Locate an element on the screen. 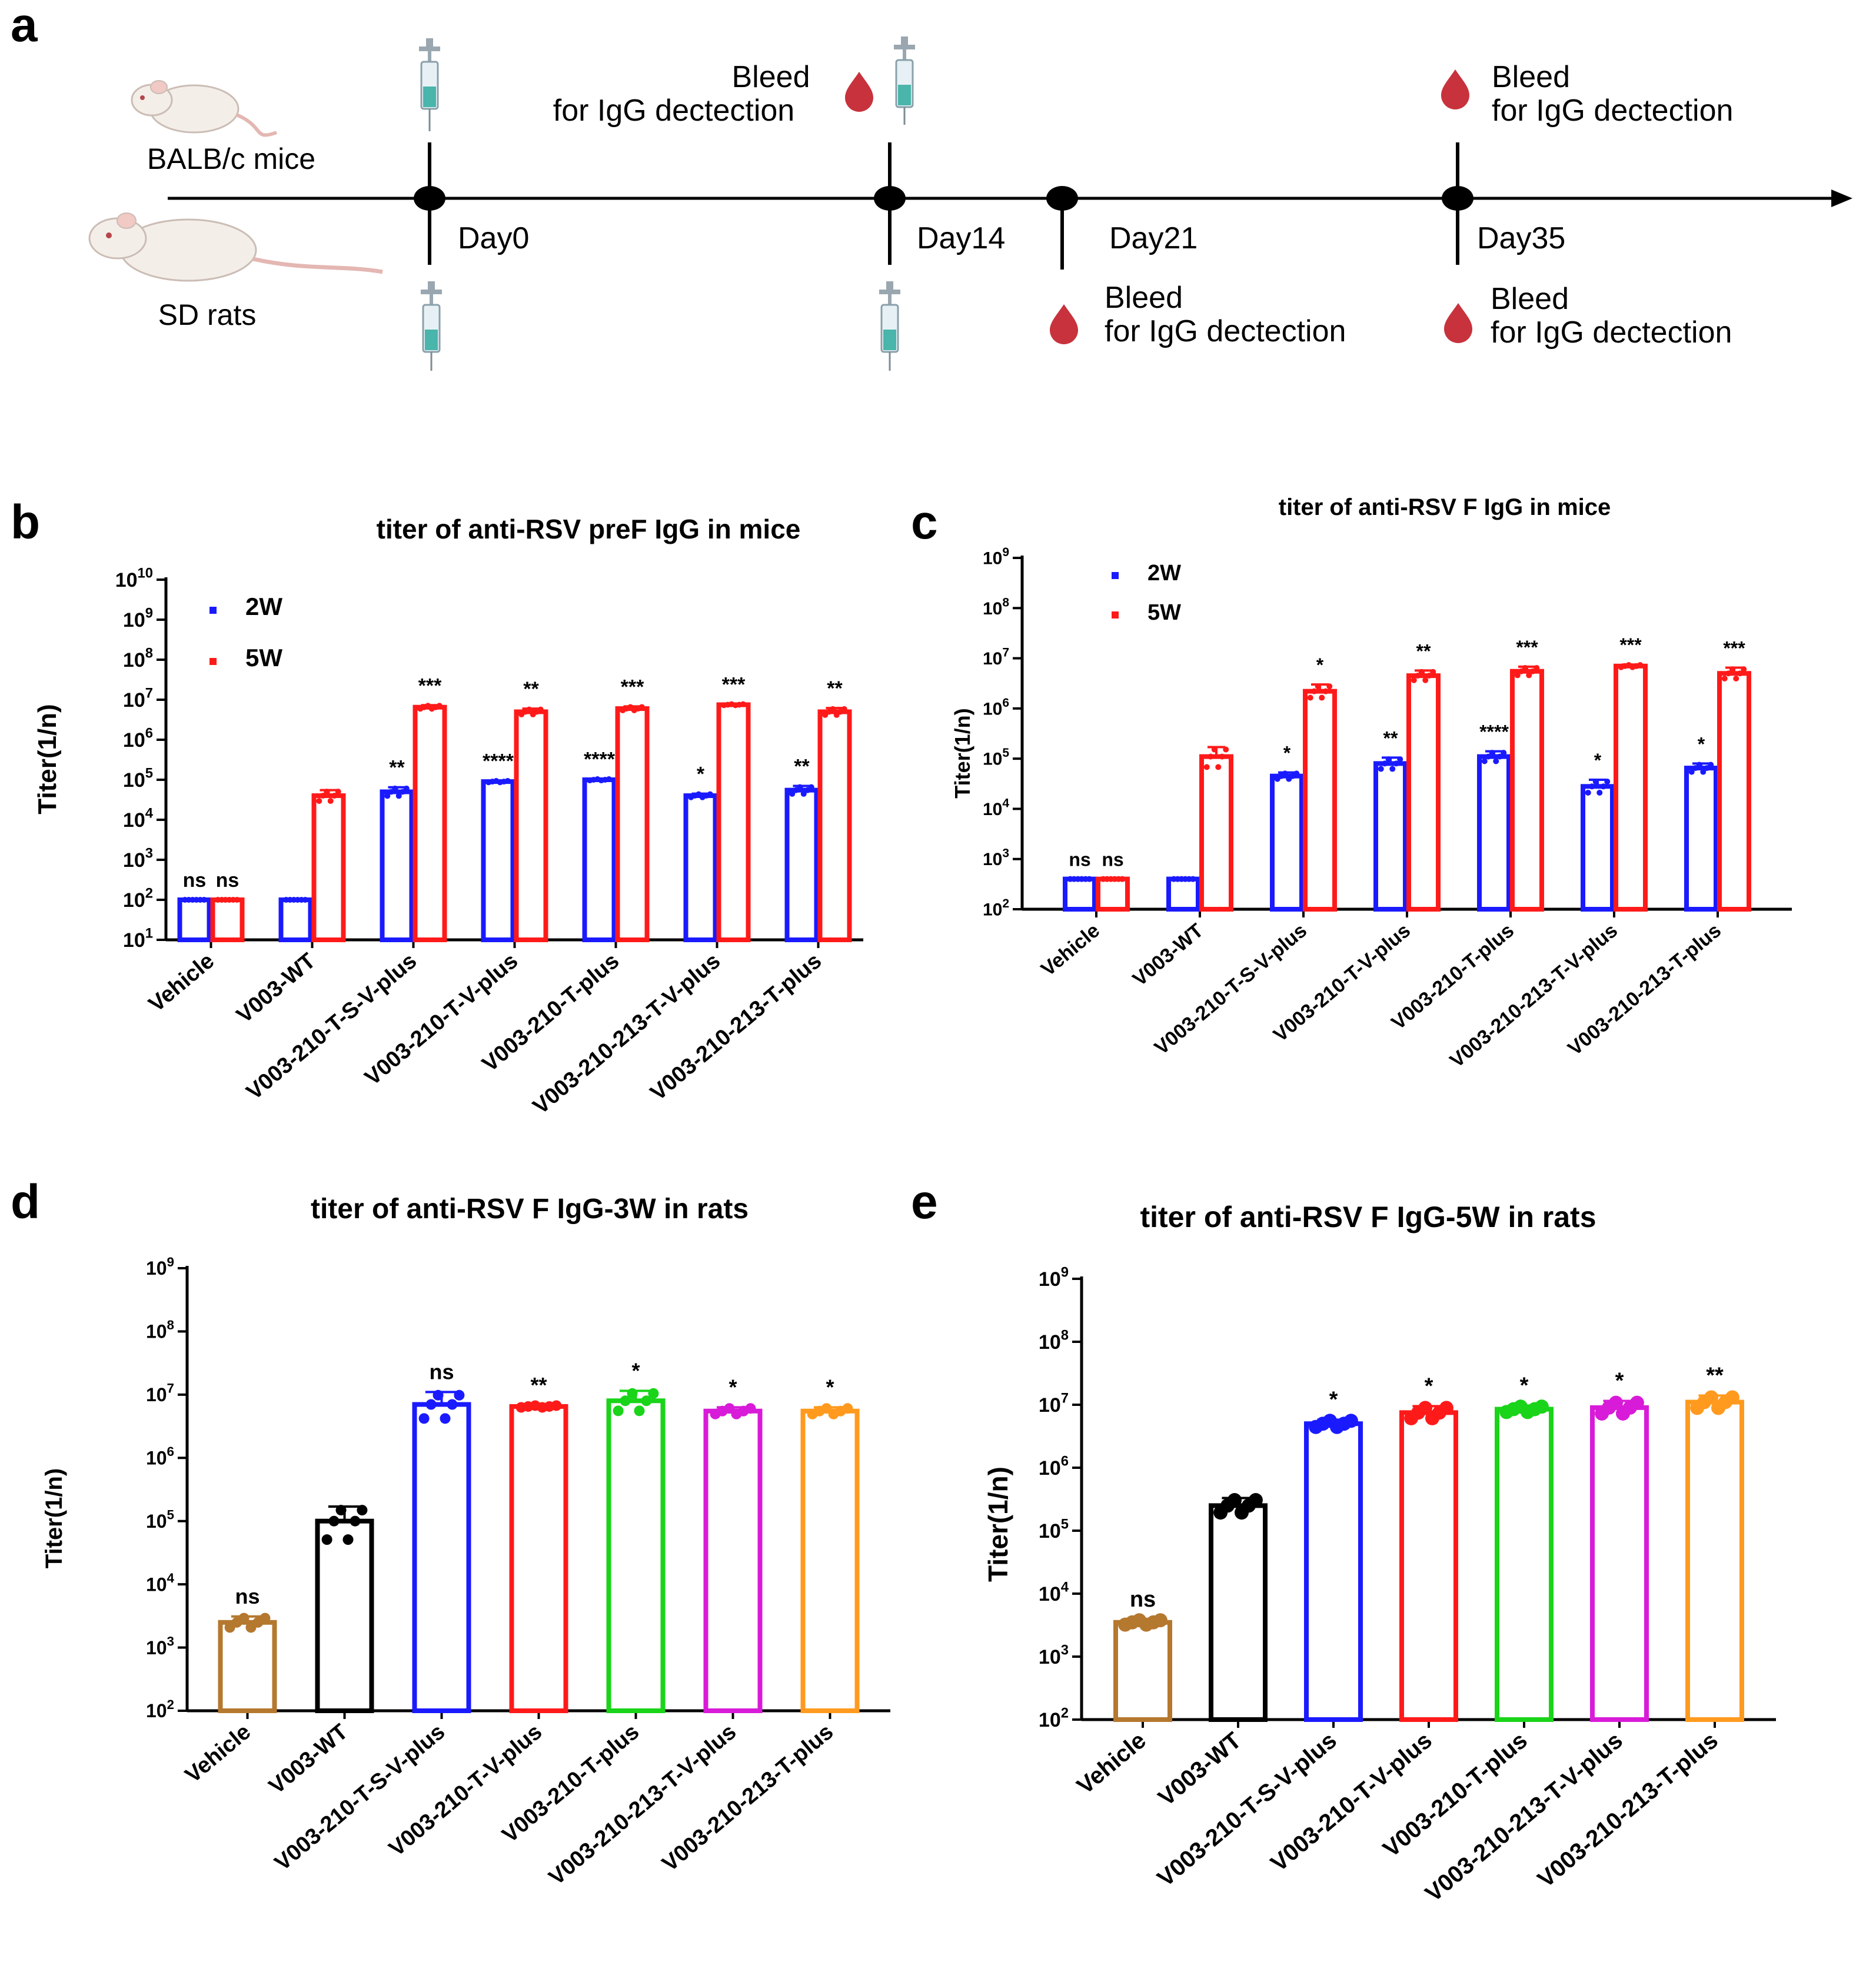 This screenshot has height=1975, width=1876. timepoint-day21: Day21 is located at coordinates (1122, 228).